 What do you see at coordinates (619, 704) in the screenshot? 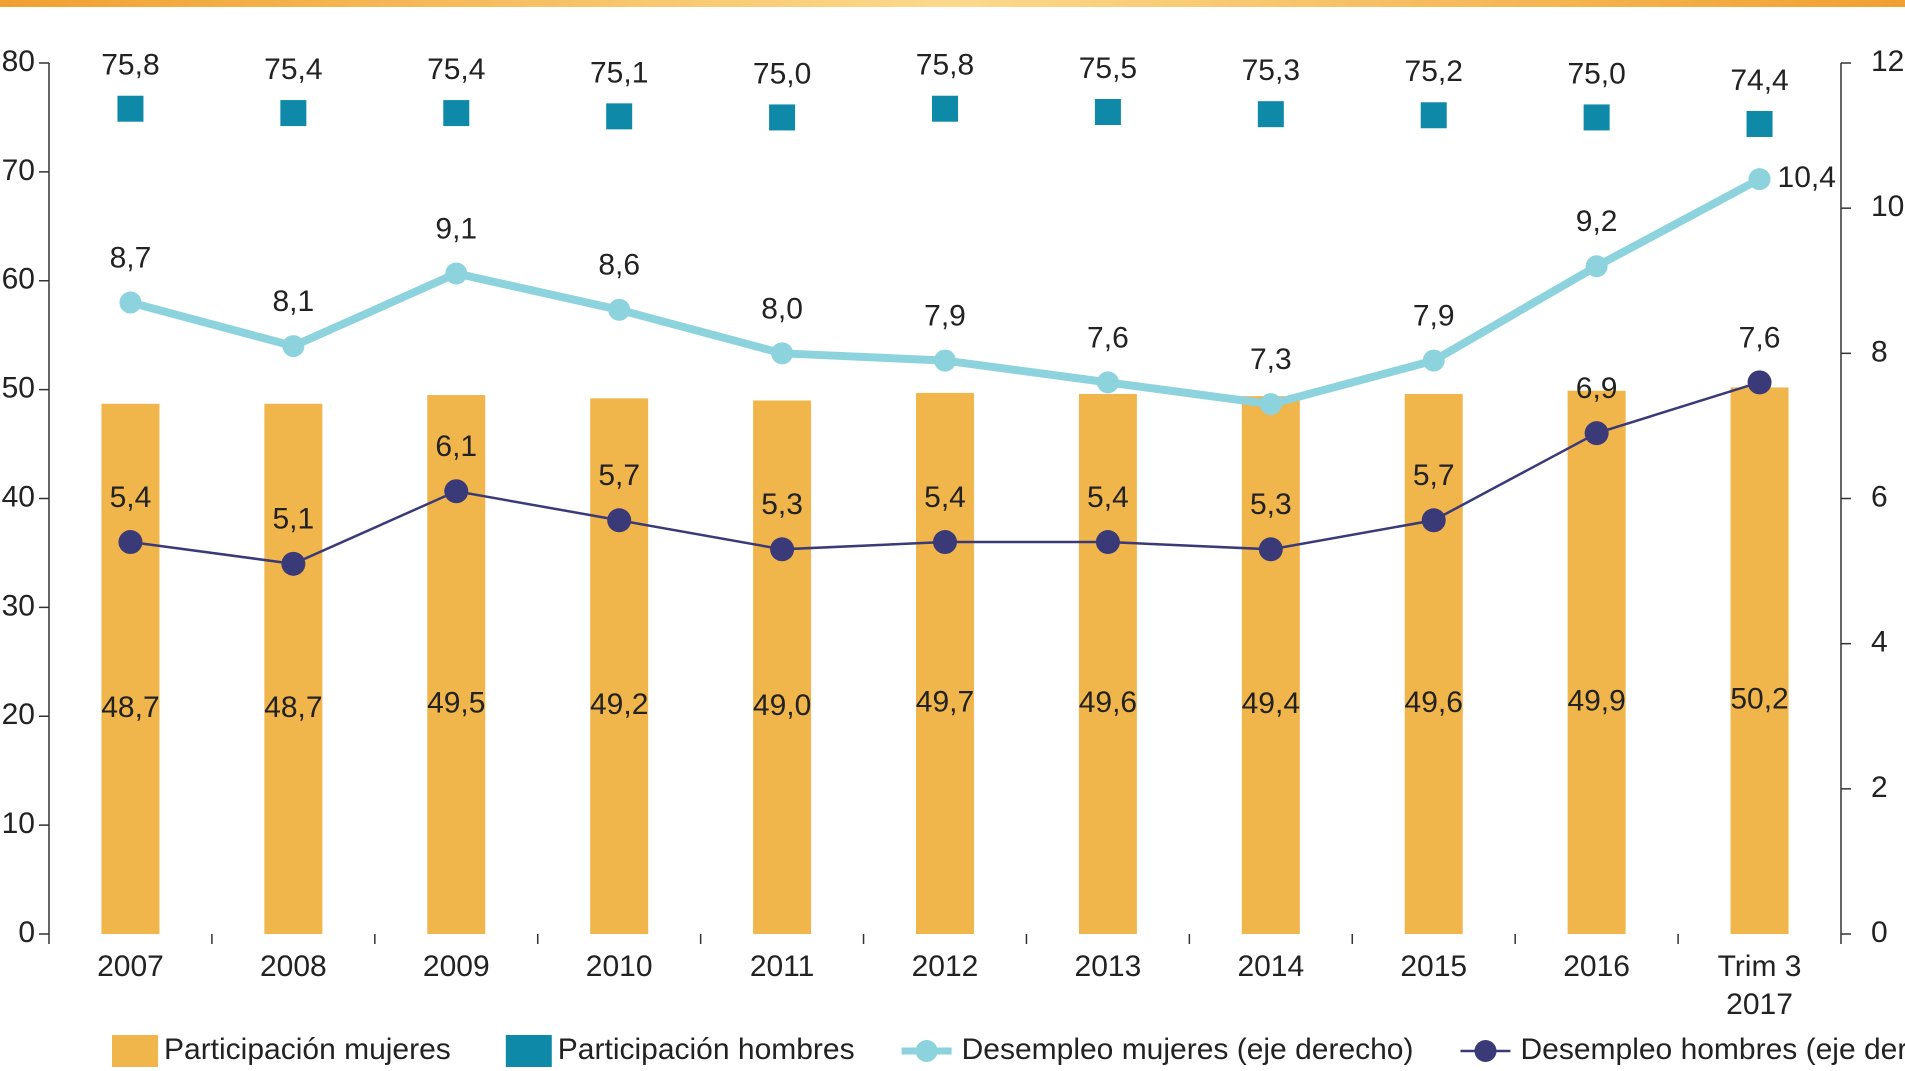
I see `bar-label: 49,2` at bounding box center [619, 704].